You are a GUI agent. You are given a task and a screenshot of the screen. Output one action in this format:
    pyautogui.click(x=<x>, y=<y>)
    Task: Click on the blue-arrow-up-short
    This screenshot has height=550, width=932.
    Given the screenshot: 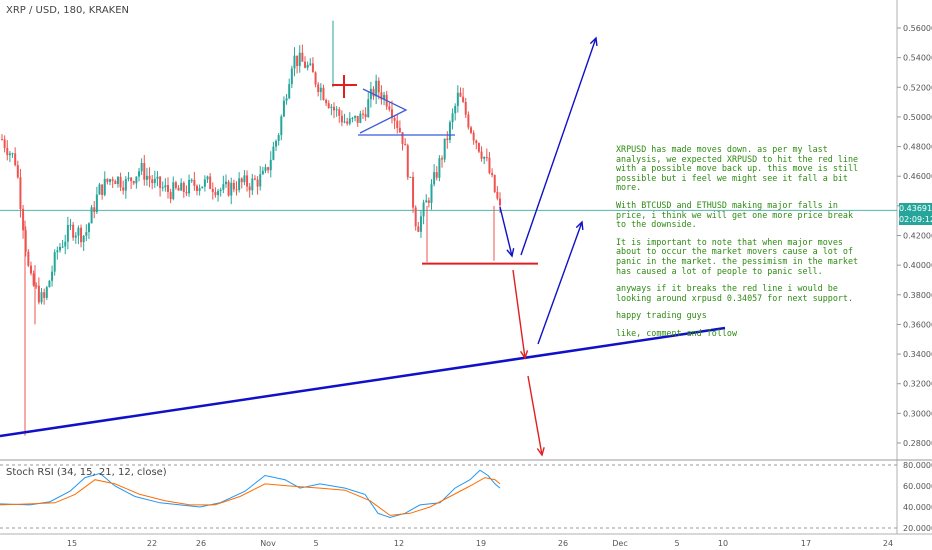 What is the action you would take?
    pyautogui.click(x=560, y=283)
    